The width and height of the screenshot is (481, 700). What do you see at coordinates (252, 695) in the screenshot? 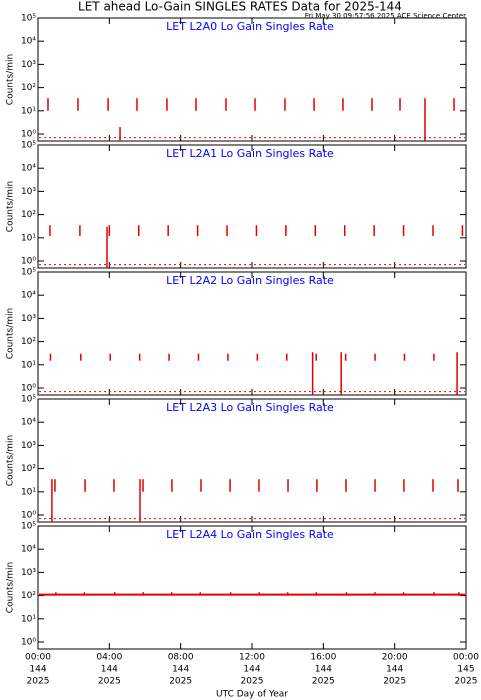
I see `x-axis-label: UTC Day of Year` at bounding box center [252, 695].